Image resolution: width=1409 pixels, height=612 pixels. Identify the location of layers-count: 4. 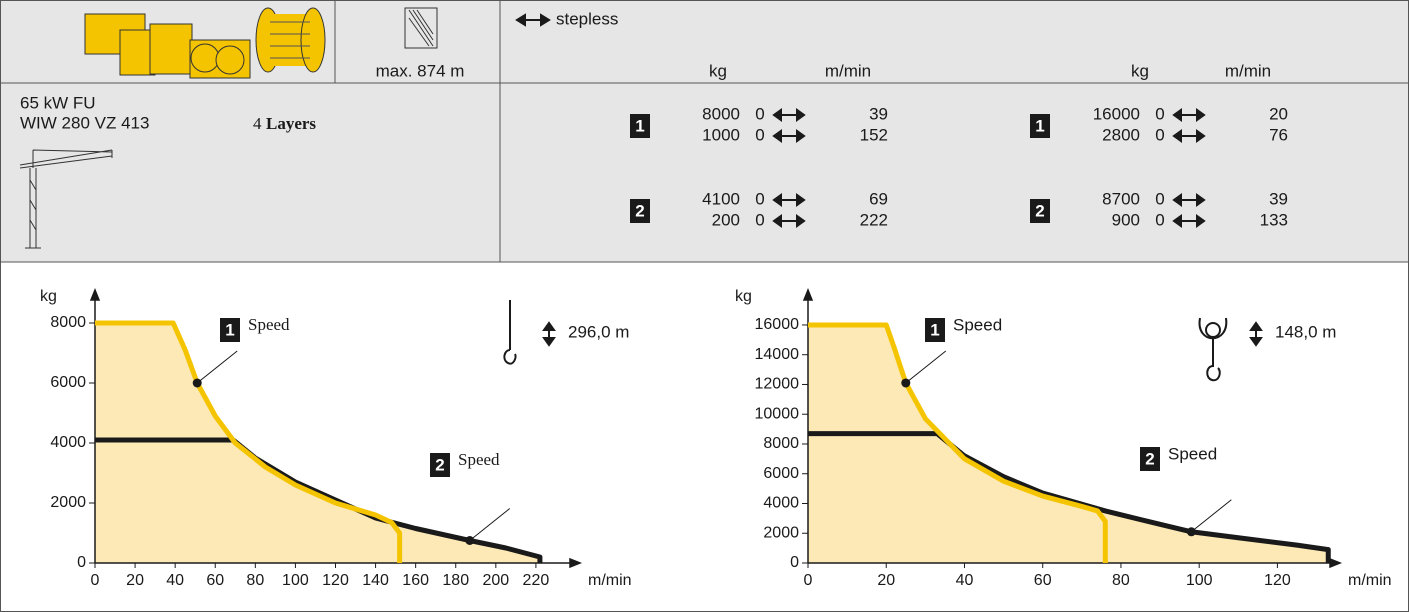
(257, 123).